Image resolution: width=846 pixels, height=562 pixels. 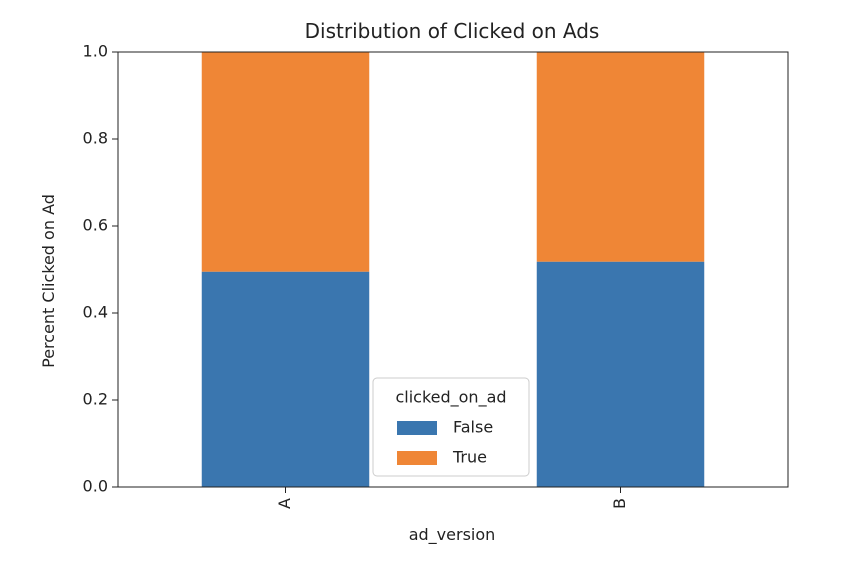 I want to click on legend-swatch-true, so click(x=417, y=458).